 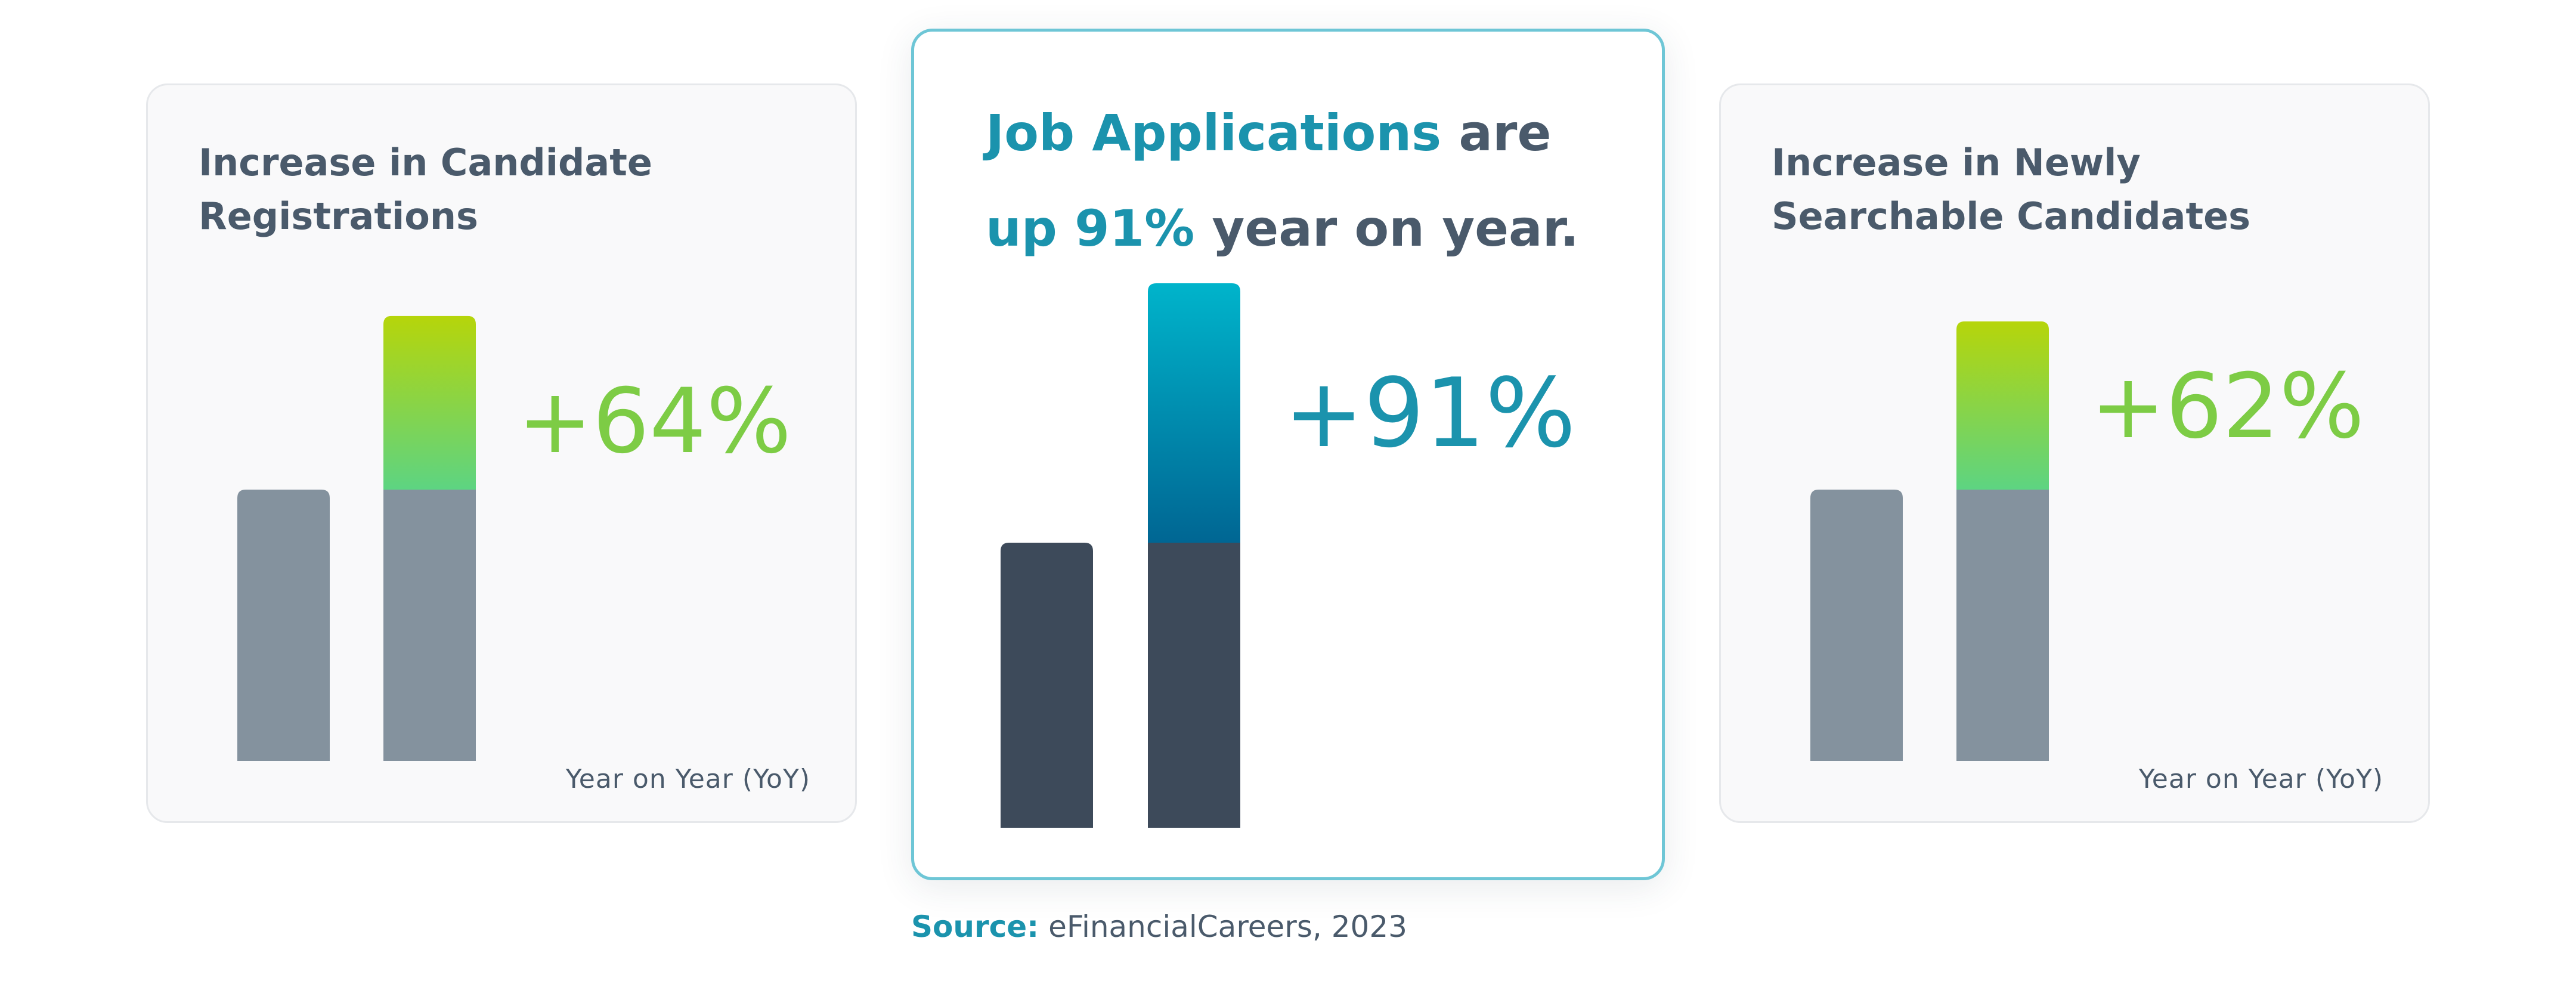 What do you see at coordinates (2227, 407) in the screenshot?
I see `change-percent-label: +62%` at bounding box center [2227, 407].